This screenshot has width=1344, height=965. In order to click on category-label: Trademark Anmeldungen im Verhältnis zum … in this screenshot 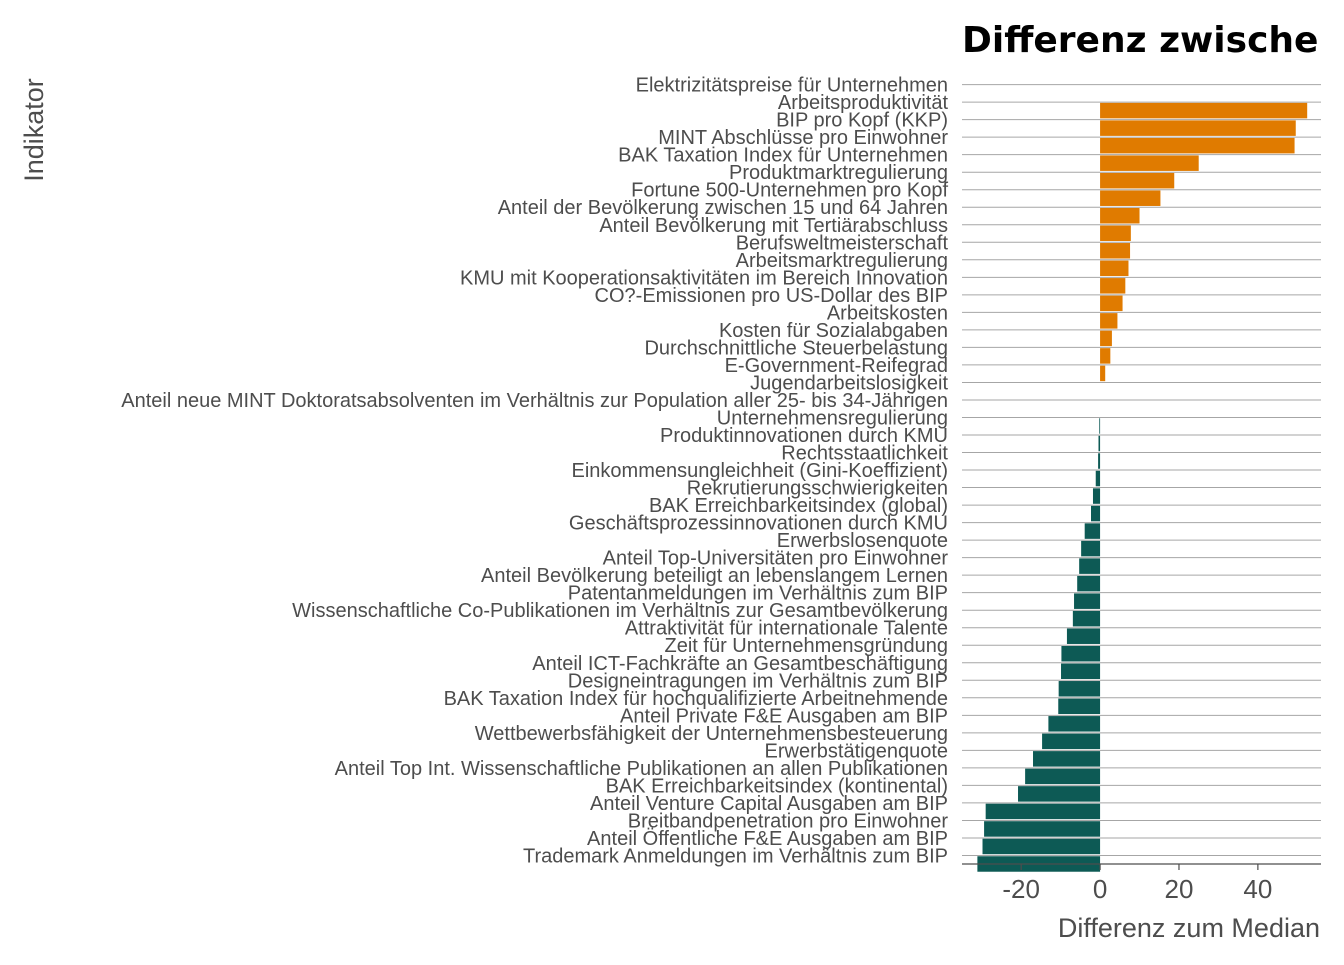, I will do `click(735, 856)`.